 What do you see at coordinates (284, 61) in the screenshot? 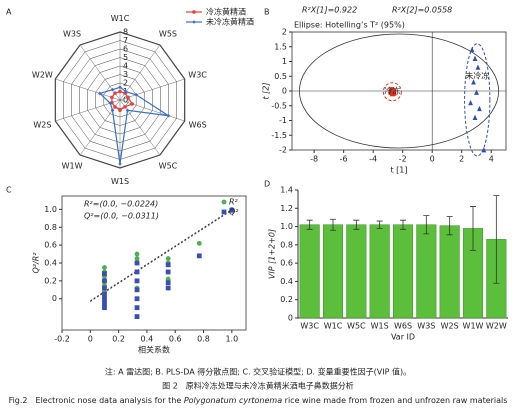
I see `y-tick-label: 1` at bounding box center [284, 61].